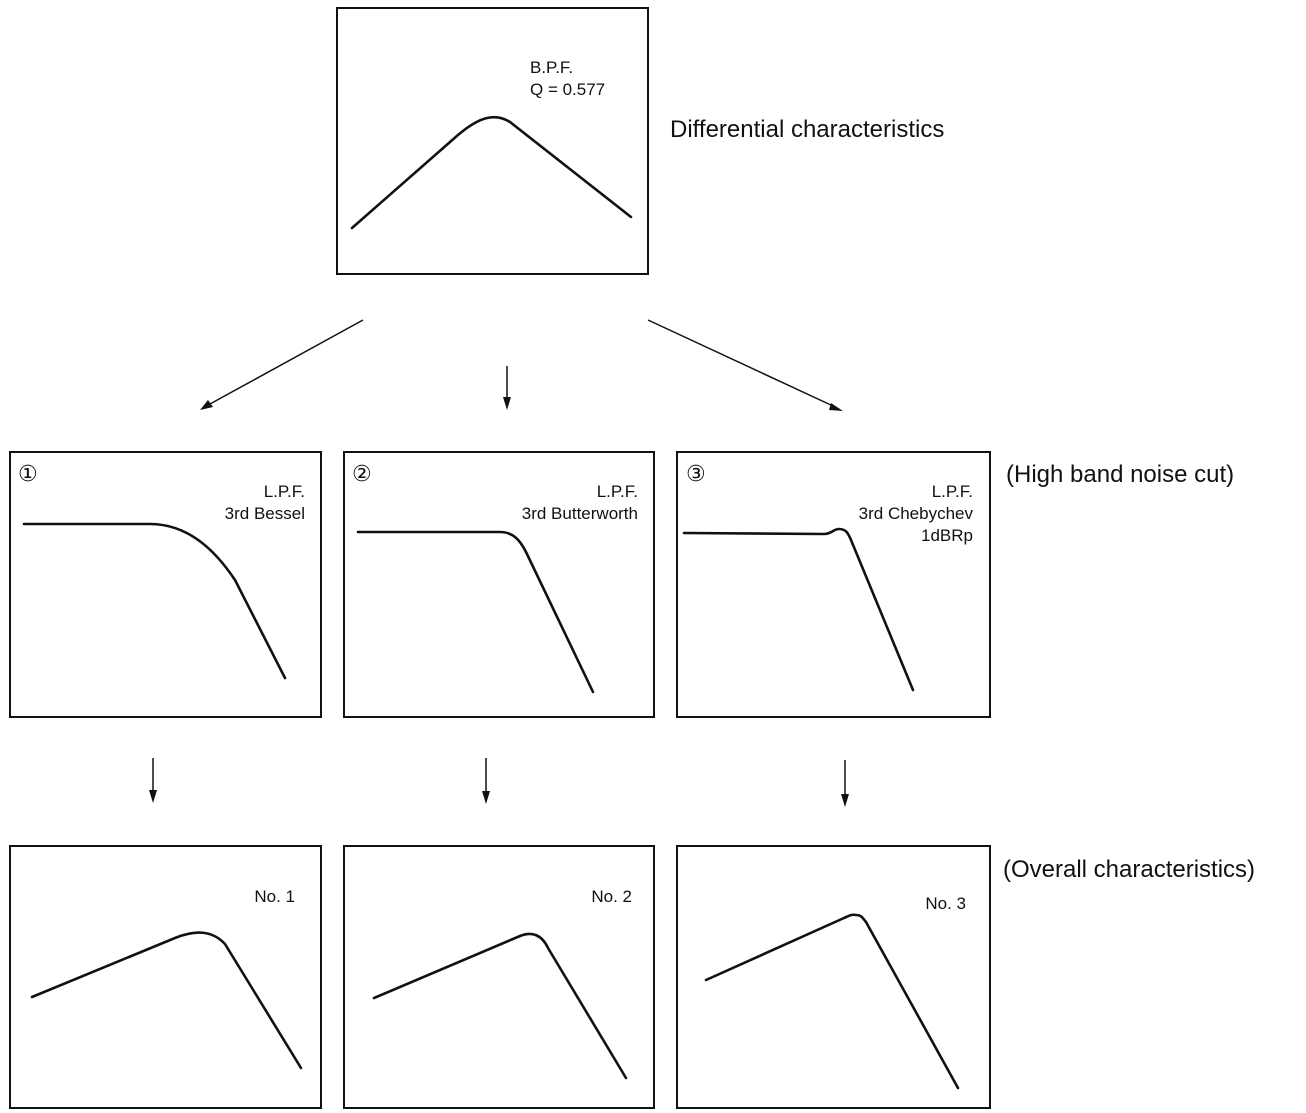 The image size is (1306, 1113). What do you see at coordinates (362, 474) in the screenshot?
I see `filter-number-2: ②` at bounding box center [362, 474].